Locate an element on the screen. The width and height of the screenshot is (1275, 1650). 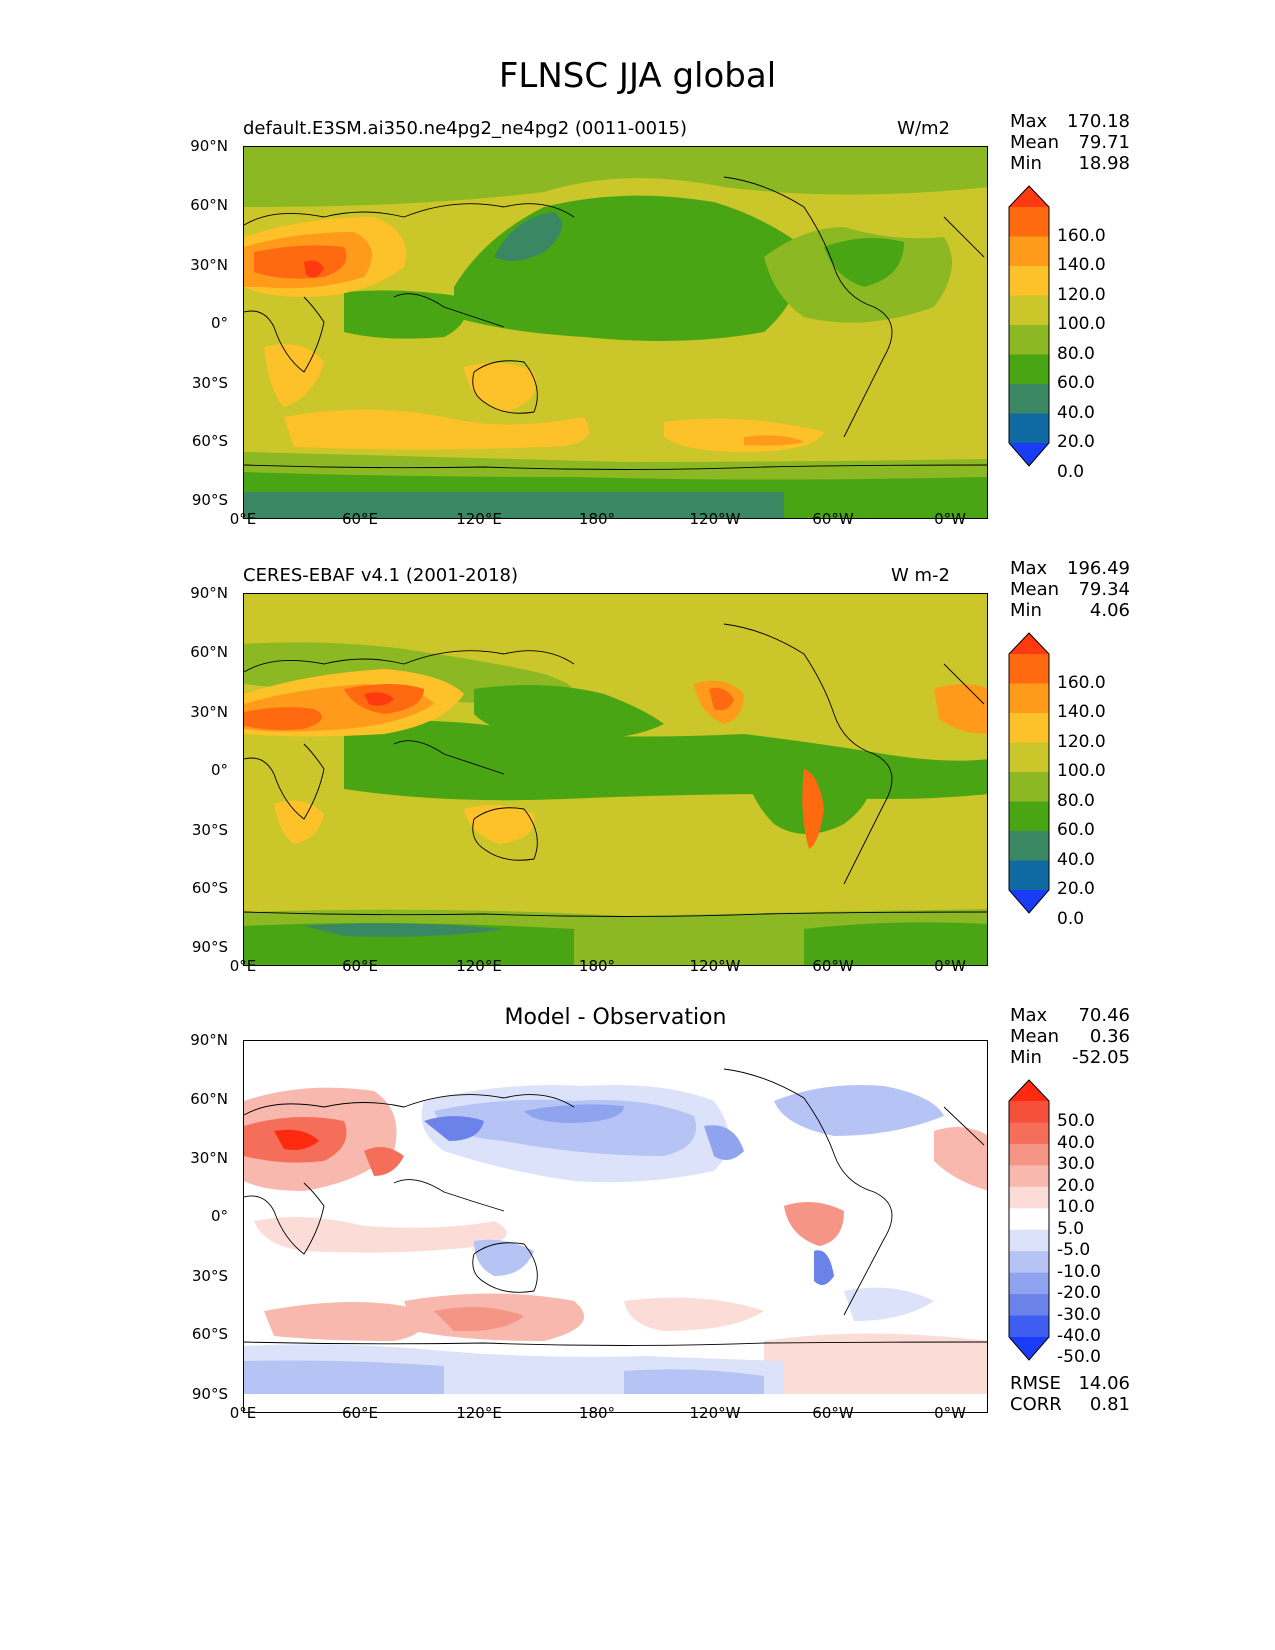
panel2-lat-tick-90n: 90°N is located at coordinates (209, 593).